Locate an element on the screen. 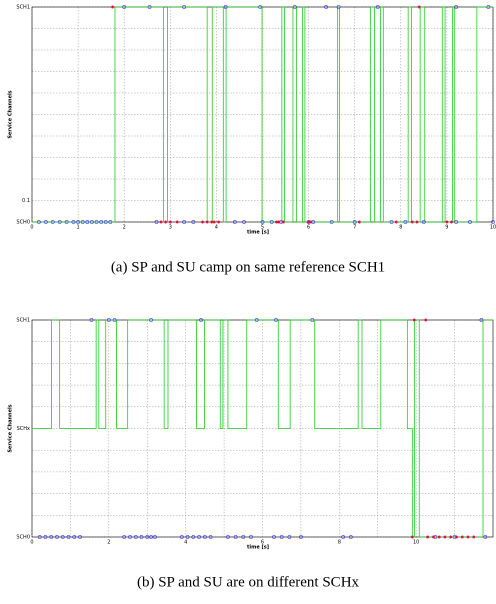 The height and width of the screenshot is (604, 496). x-tick-label: 1 is located at coordinates (78, 228).